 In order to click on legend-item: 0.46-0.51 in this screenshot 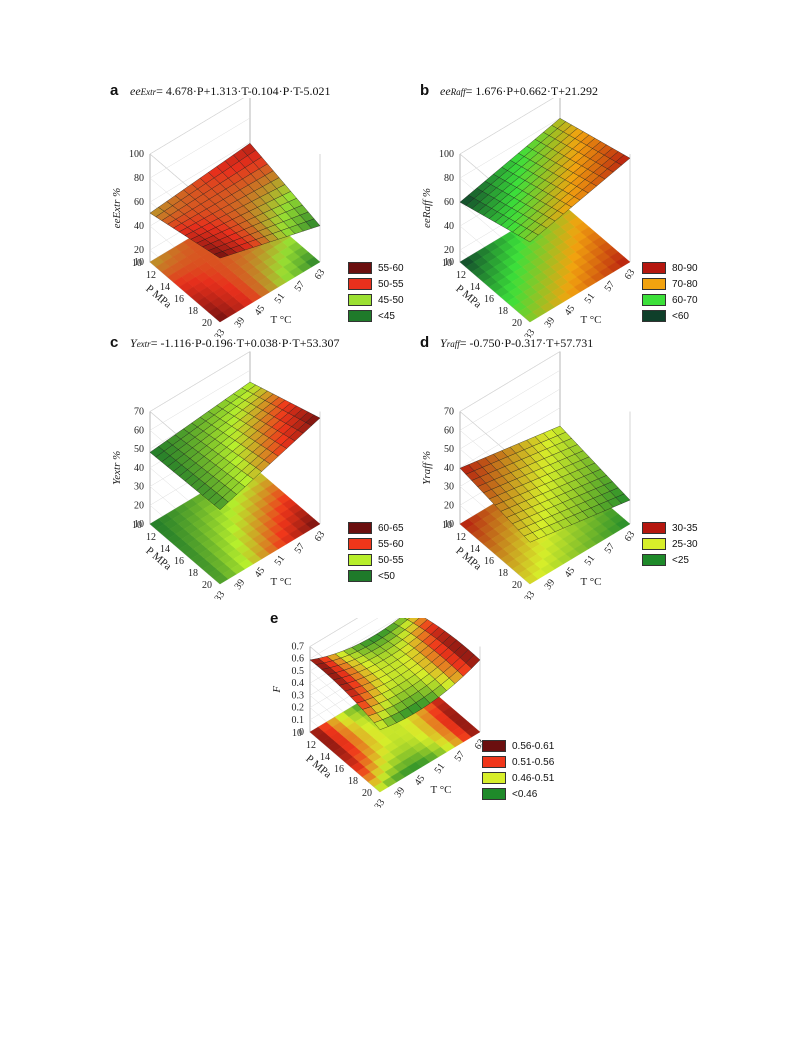, I will do `click(518, 778)`.